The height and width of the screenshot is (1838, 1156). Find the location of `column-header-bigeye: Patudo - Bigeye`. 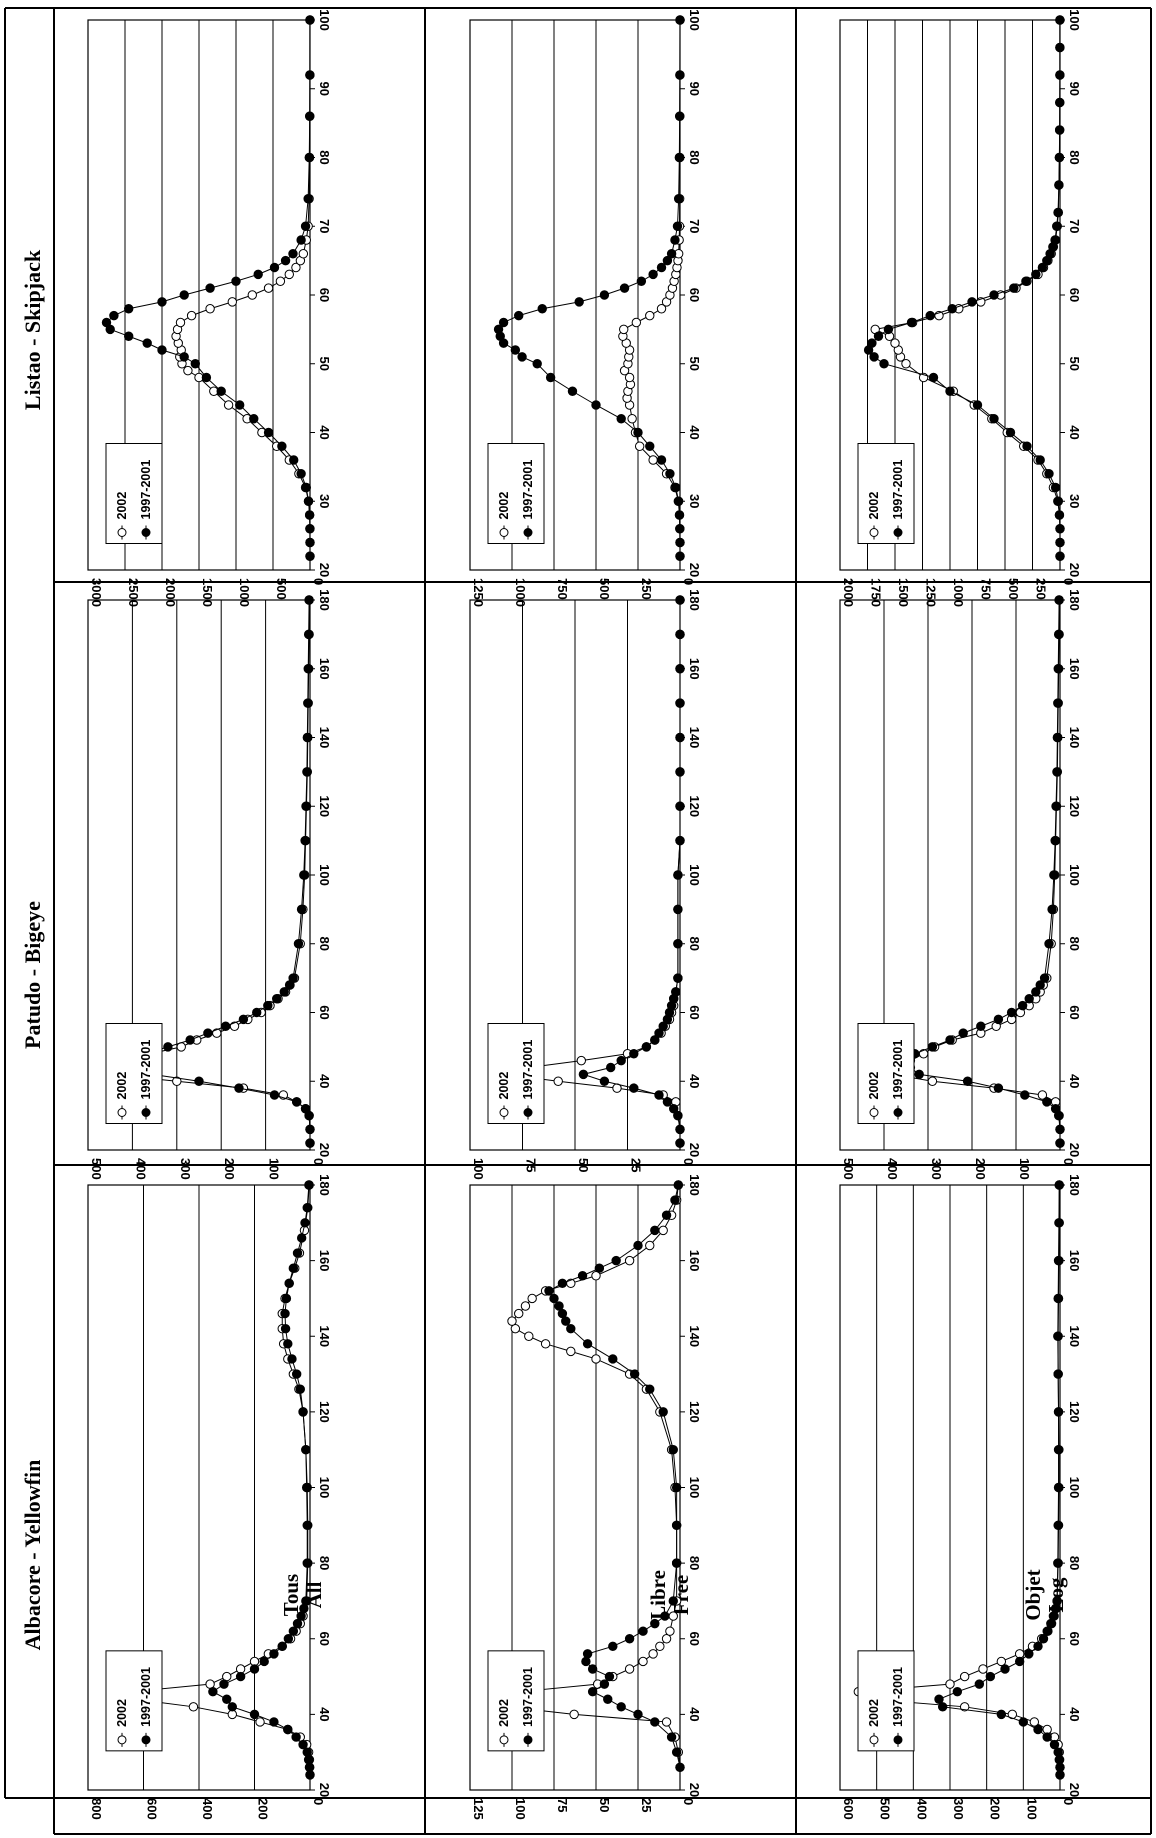

column-header-bigeye: Patudo - Bigeye is located at coordinates (32, 975).